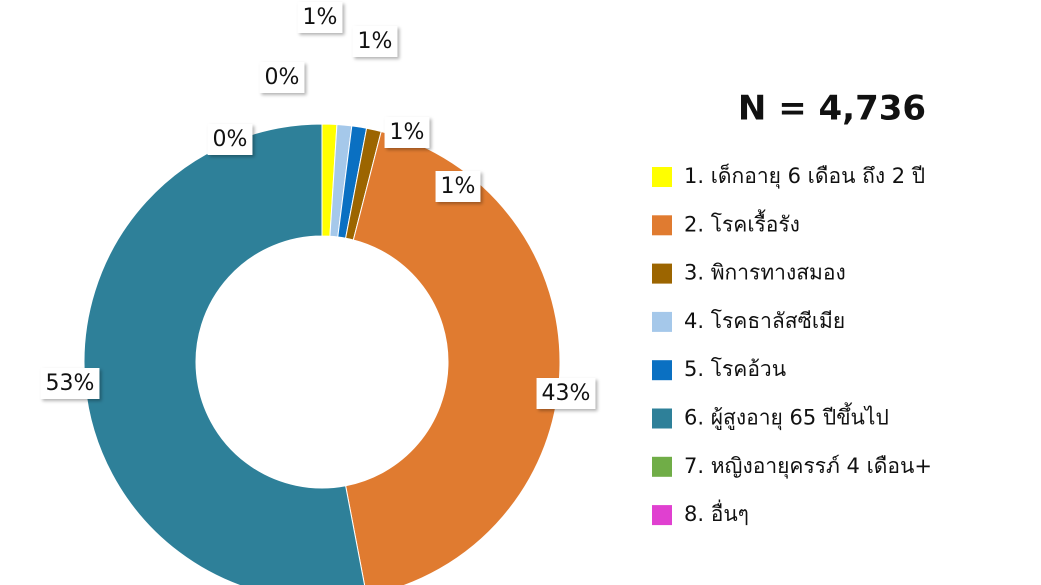 This screenshot has width=1041, height=585. I want to click on legend-label: 8. อื่นๆ, so click(716, 512).